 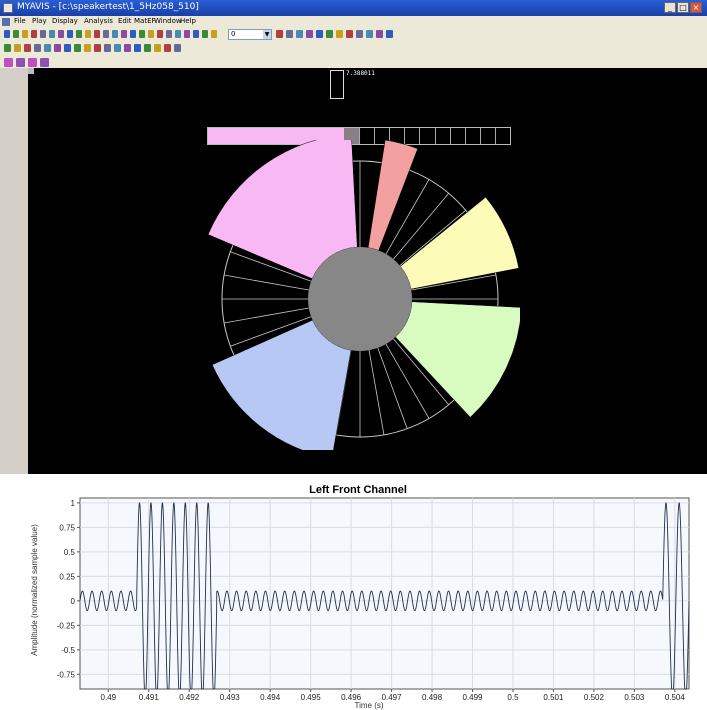 What do you see at coordinates (168, 21) in the screenshot?
I see `menu-window: Window` at bounding box center [168, 21].